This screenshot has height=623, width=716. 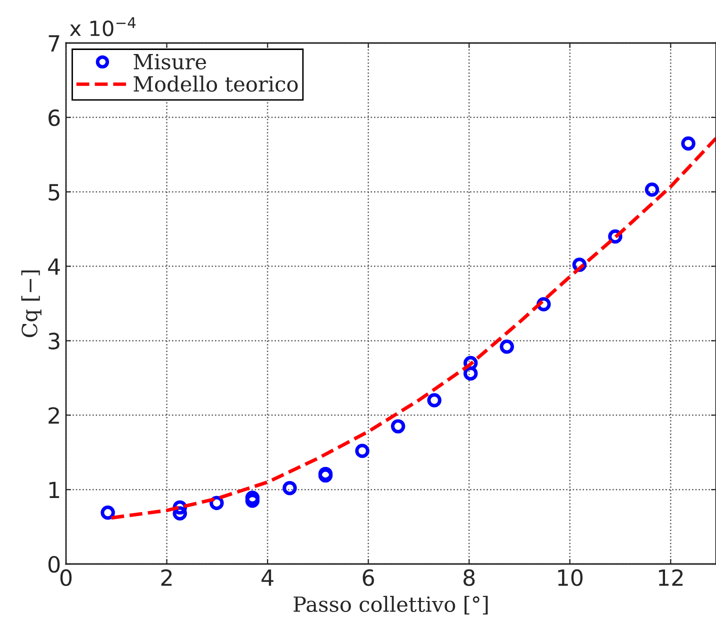 What do you see at coordinates (66, 577) in the screenshot?
I see `x-tick-label: 0` at bounding box center [66, 577].